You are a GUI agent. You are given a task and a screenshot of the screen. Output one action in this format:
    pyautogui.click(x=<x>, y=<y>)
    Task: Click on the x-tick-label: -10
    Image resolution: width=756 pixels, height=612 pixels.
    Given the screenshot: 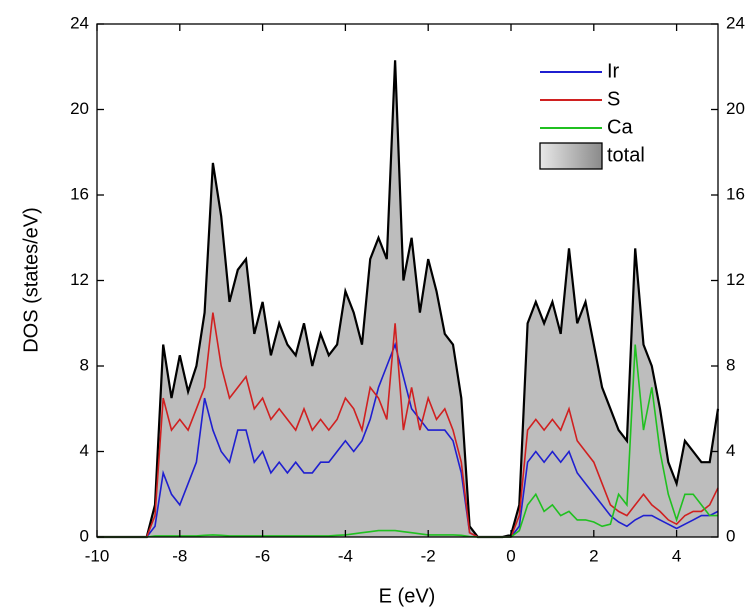 What is the action you would take?
    pyautogui.click(x=97, y=555)
    